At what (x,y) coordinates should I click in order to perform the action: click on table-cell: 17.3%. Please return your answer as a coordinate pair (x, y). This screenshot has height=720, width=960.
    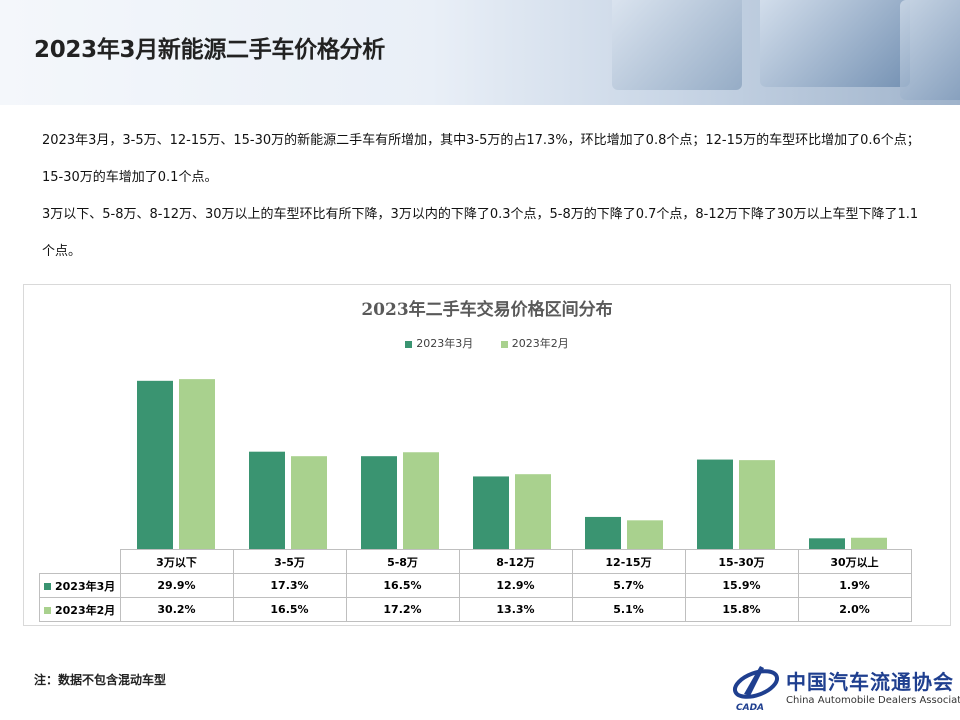
    Looking at the image, I should click on (289, 585).